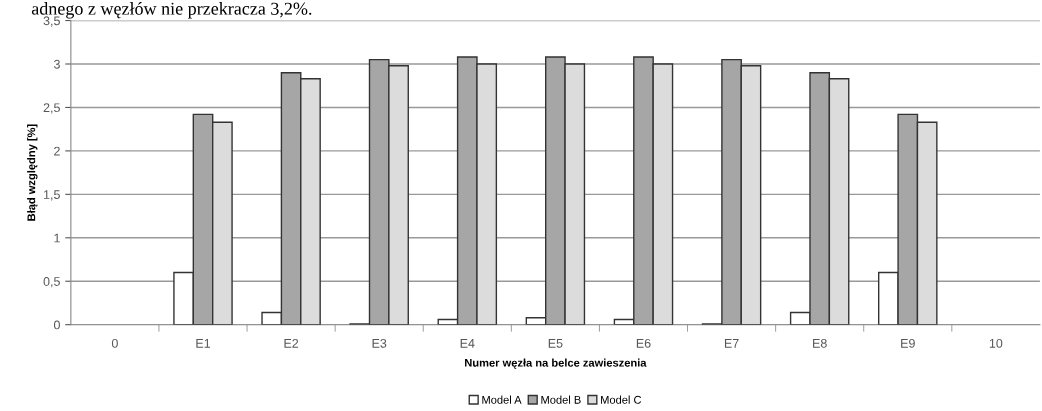 This screenshot has width=1042, height=411. What do you see at coordinates (114, 343) in the screenshot?
I see `x-tick-label: 0` at bounding box center [114, 343].